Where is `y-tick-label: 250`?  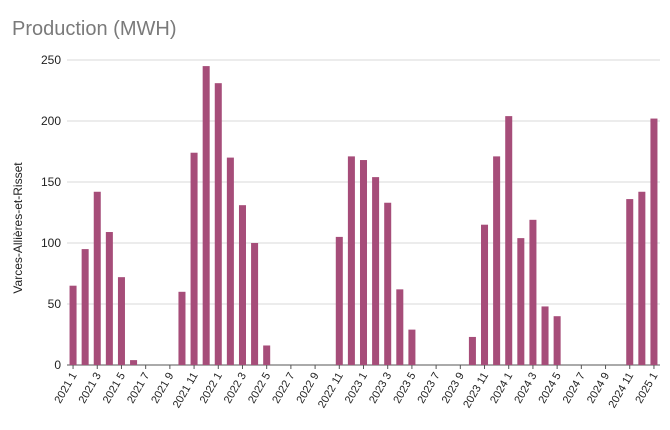
y-tick-label: 250 is located at coordinates (51, 60).